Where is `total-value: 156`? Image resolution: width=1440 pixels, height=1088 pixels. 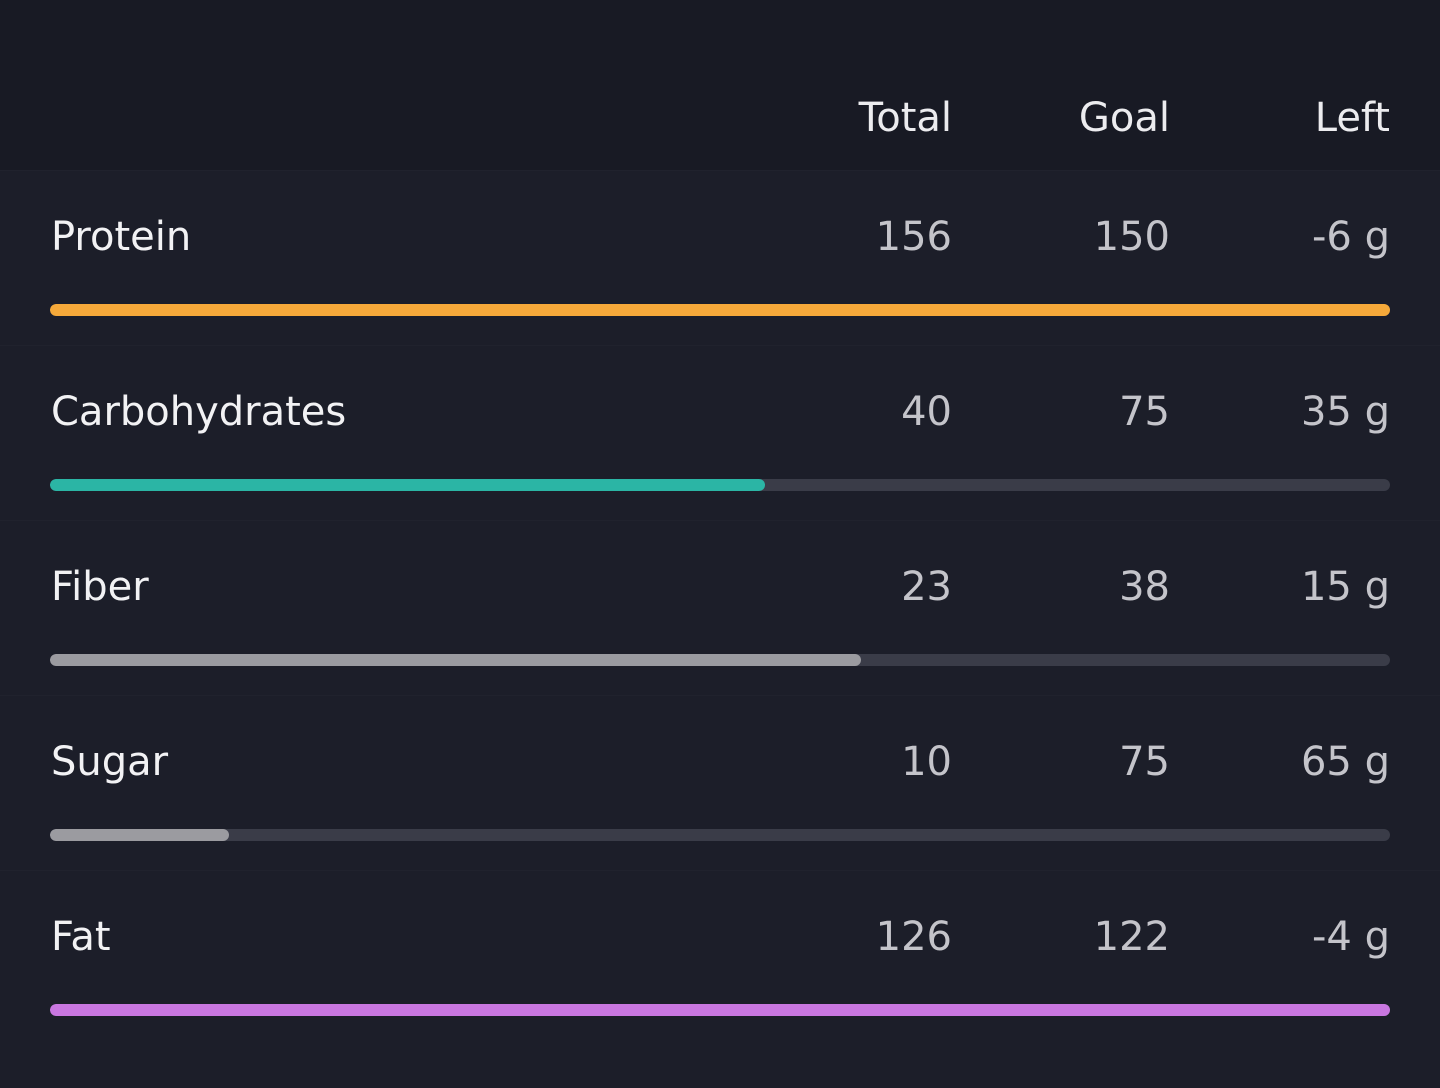
total-value: 156 is located at coordinates (913, 237).